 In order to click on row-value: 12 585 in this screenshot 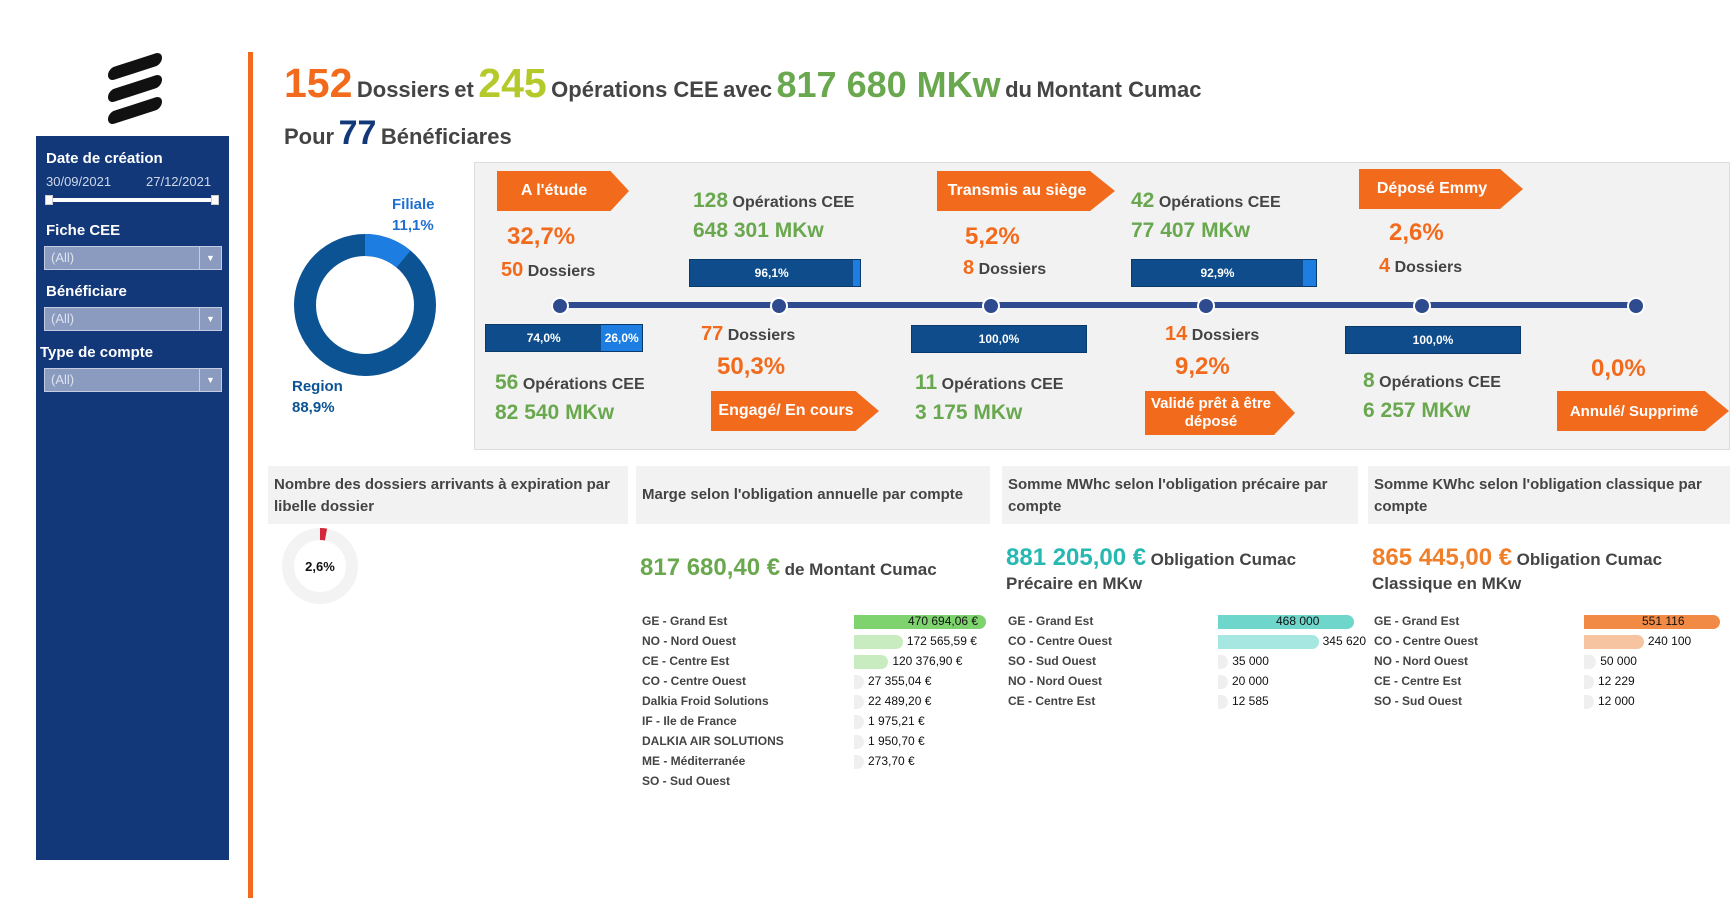, I will do `click(1250, 701)`.